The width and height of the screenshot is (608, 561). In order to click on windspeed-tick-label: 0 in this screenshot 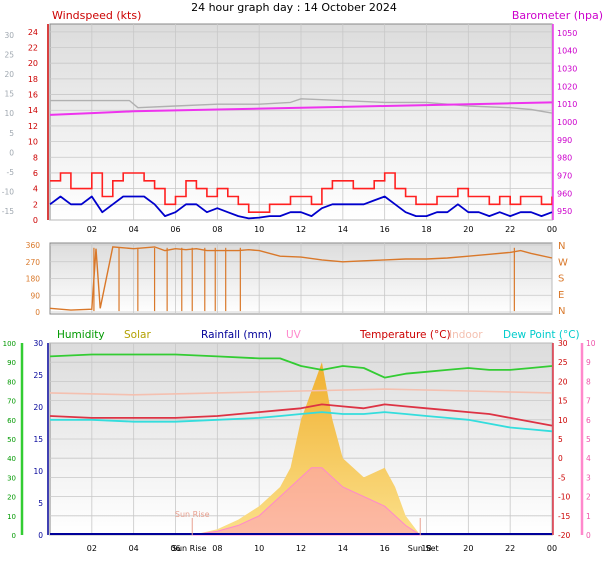, I will do `click(35, 220)`.